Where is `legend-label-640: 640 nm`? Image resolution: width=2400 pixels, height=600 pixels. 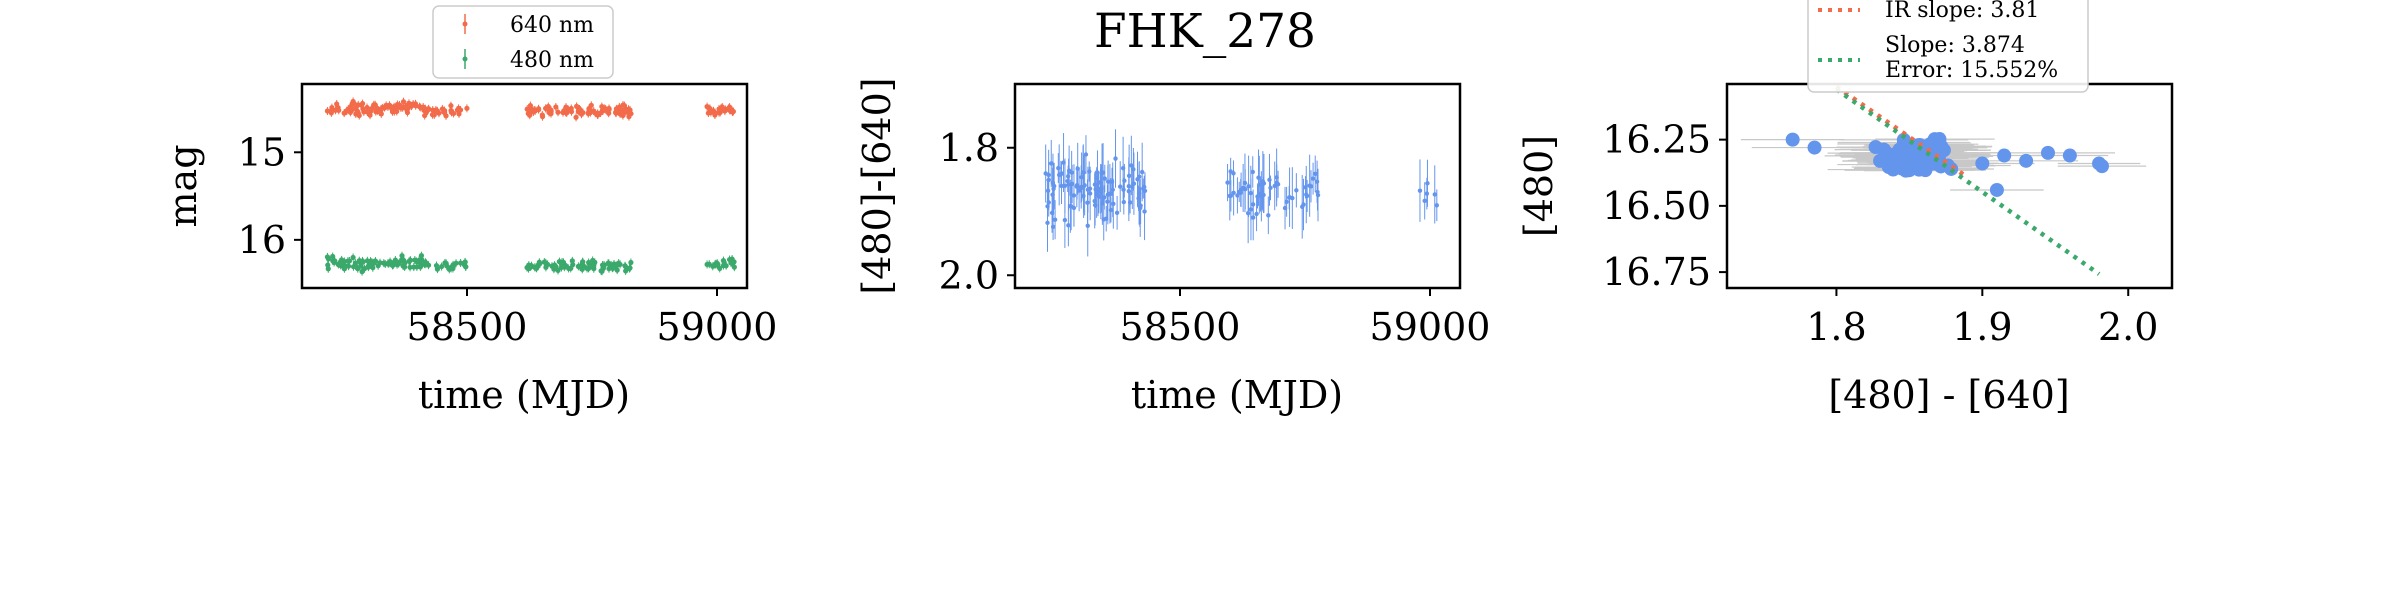
legend-label-640: 640 nm is located at coordinates (552, 25).